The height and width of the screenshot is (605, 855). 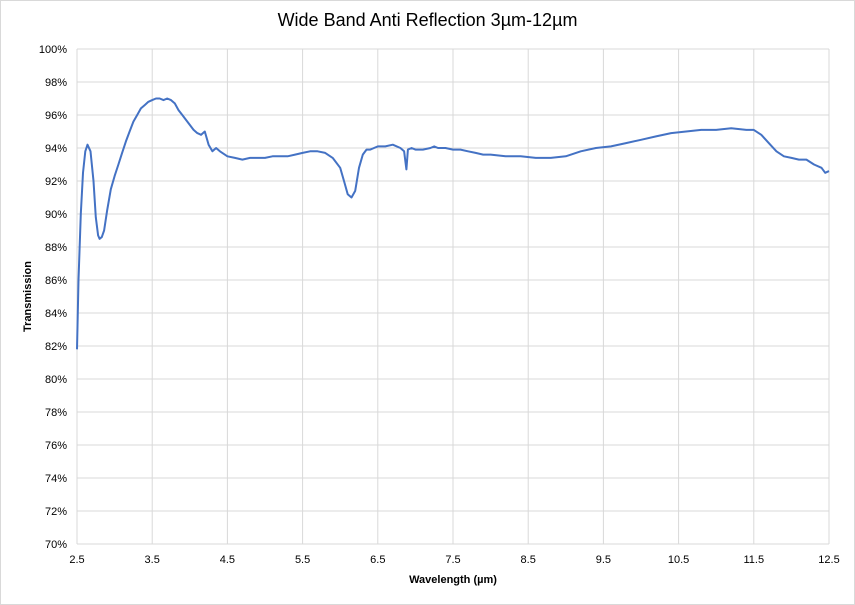 What do you see at coordinates (28, 296) in the screenshot?
I see `y-axis-title: Transmission` at bounding box center [28, 296].